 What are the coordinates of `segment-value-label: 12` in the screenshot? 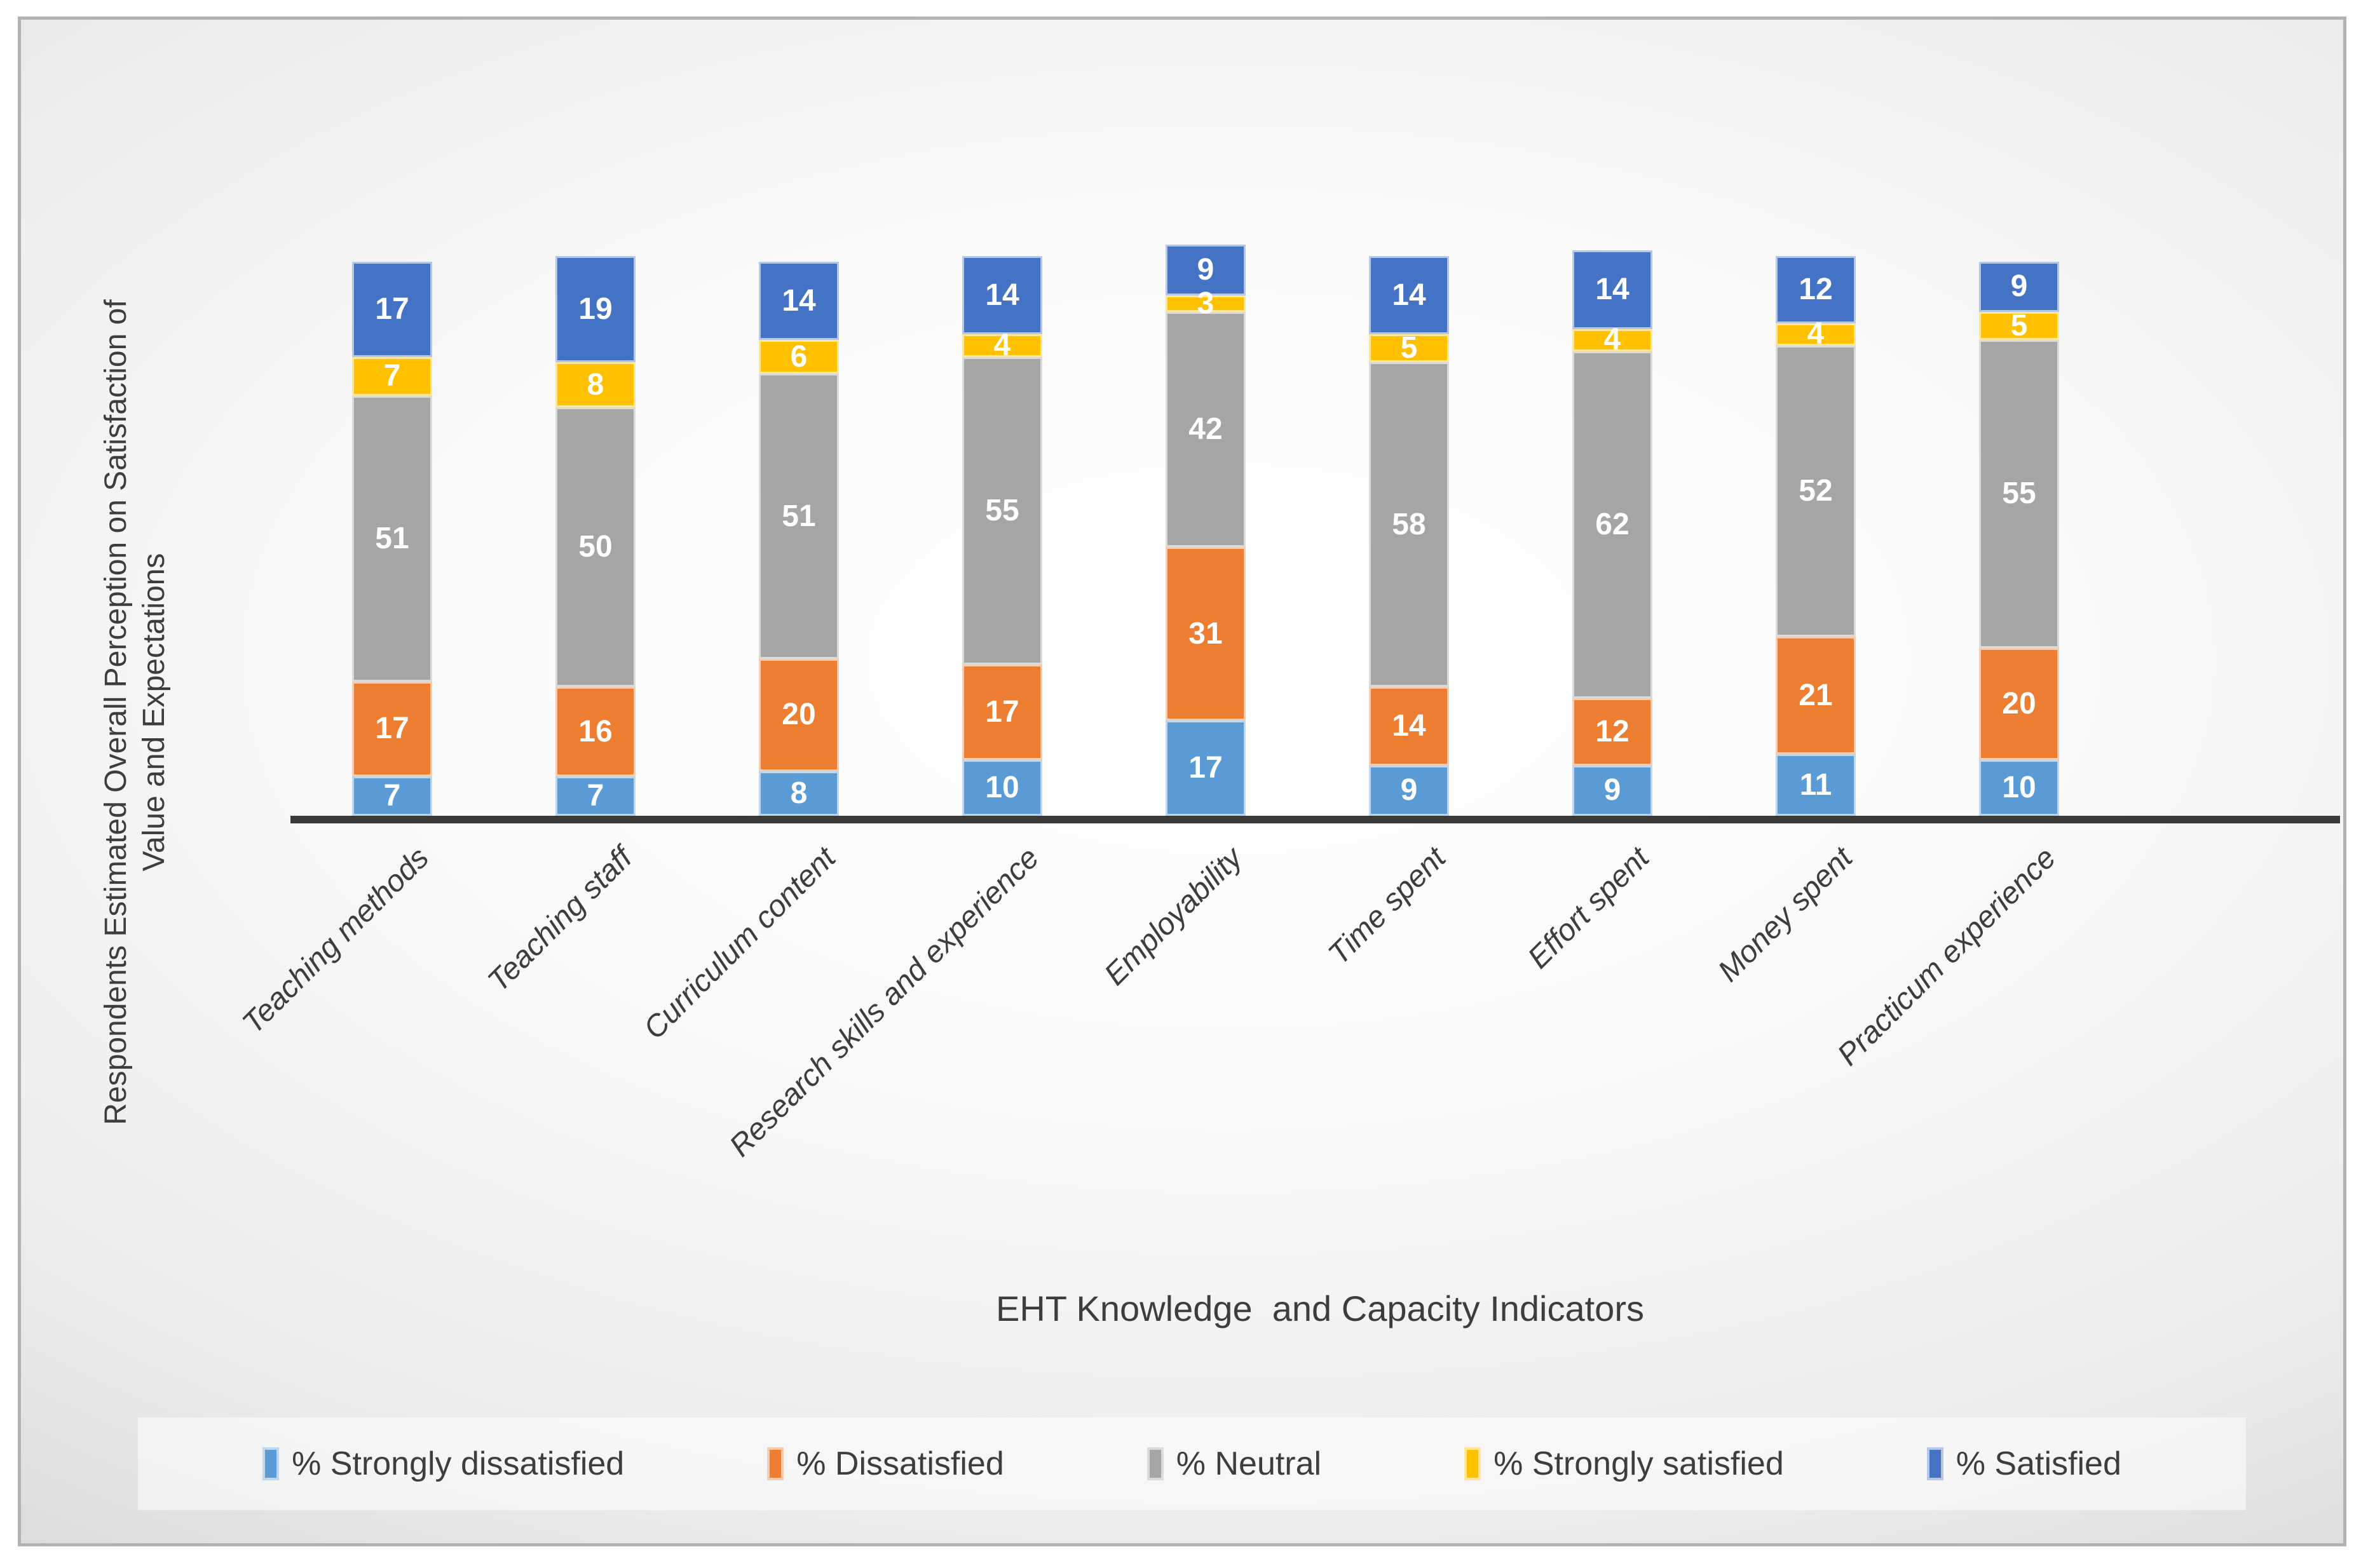 It's located at (1612, 731).